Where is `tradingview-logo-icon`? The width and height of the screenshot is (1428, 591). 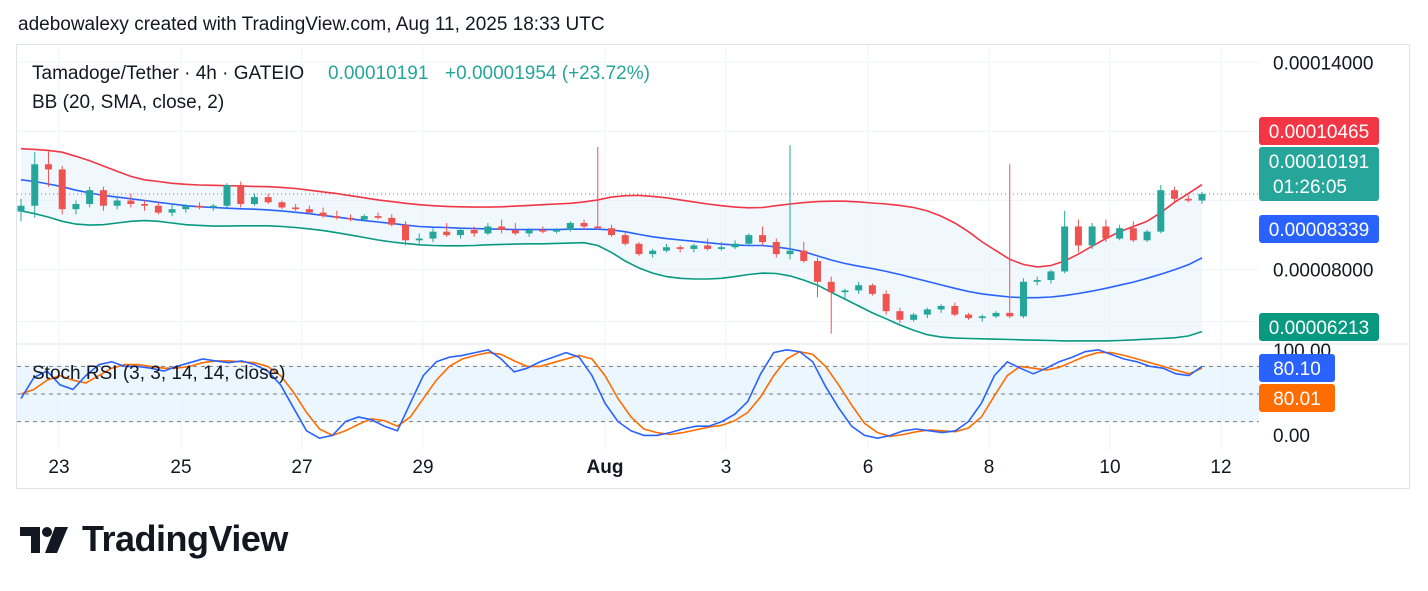 tradingview-logo-icon is located at coordinates (44, 540).